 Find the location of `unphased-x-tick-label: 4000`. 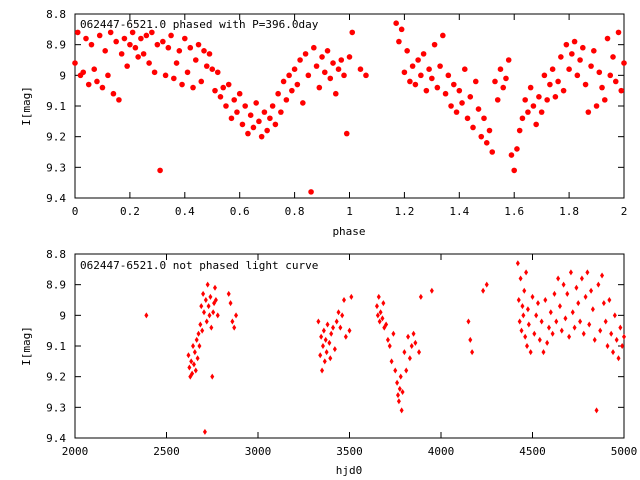

unphased-x-tick-label: 4000 is located at coordinates (441, 451).